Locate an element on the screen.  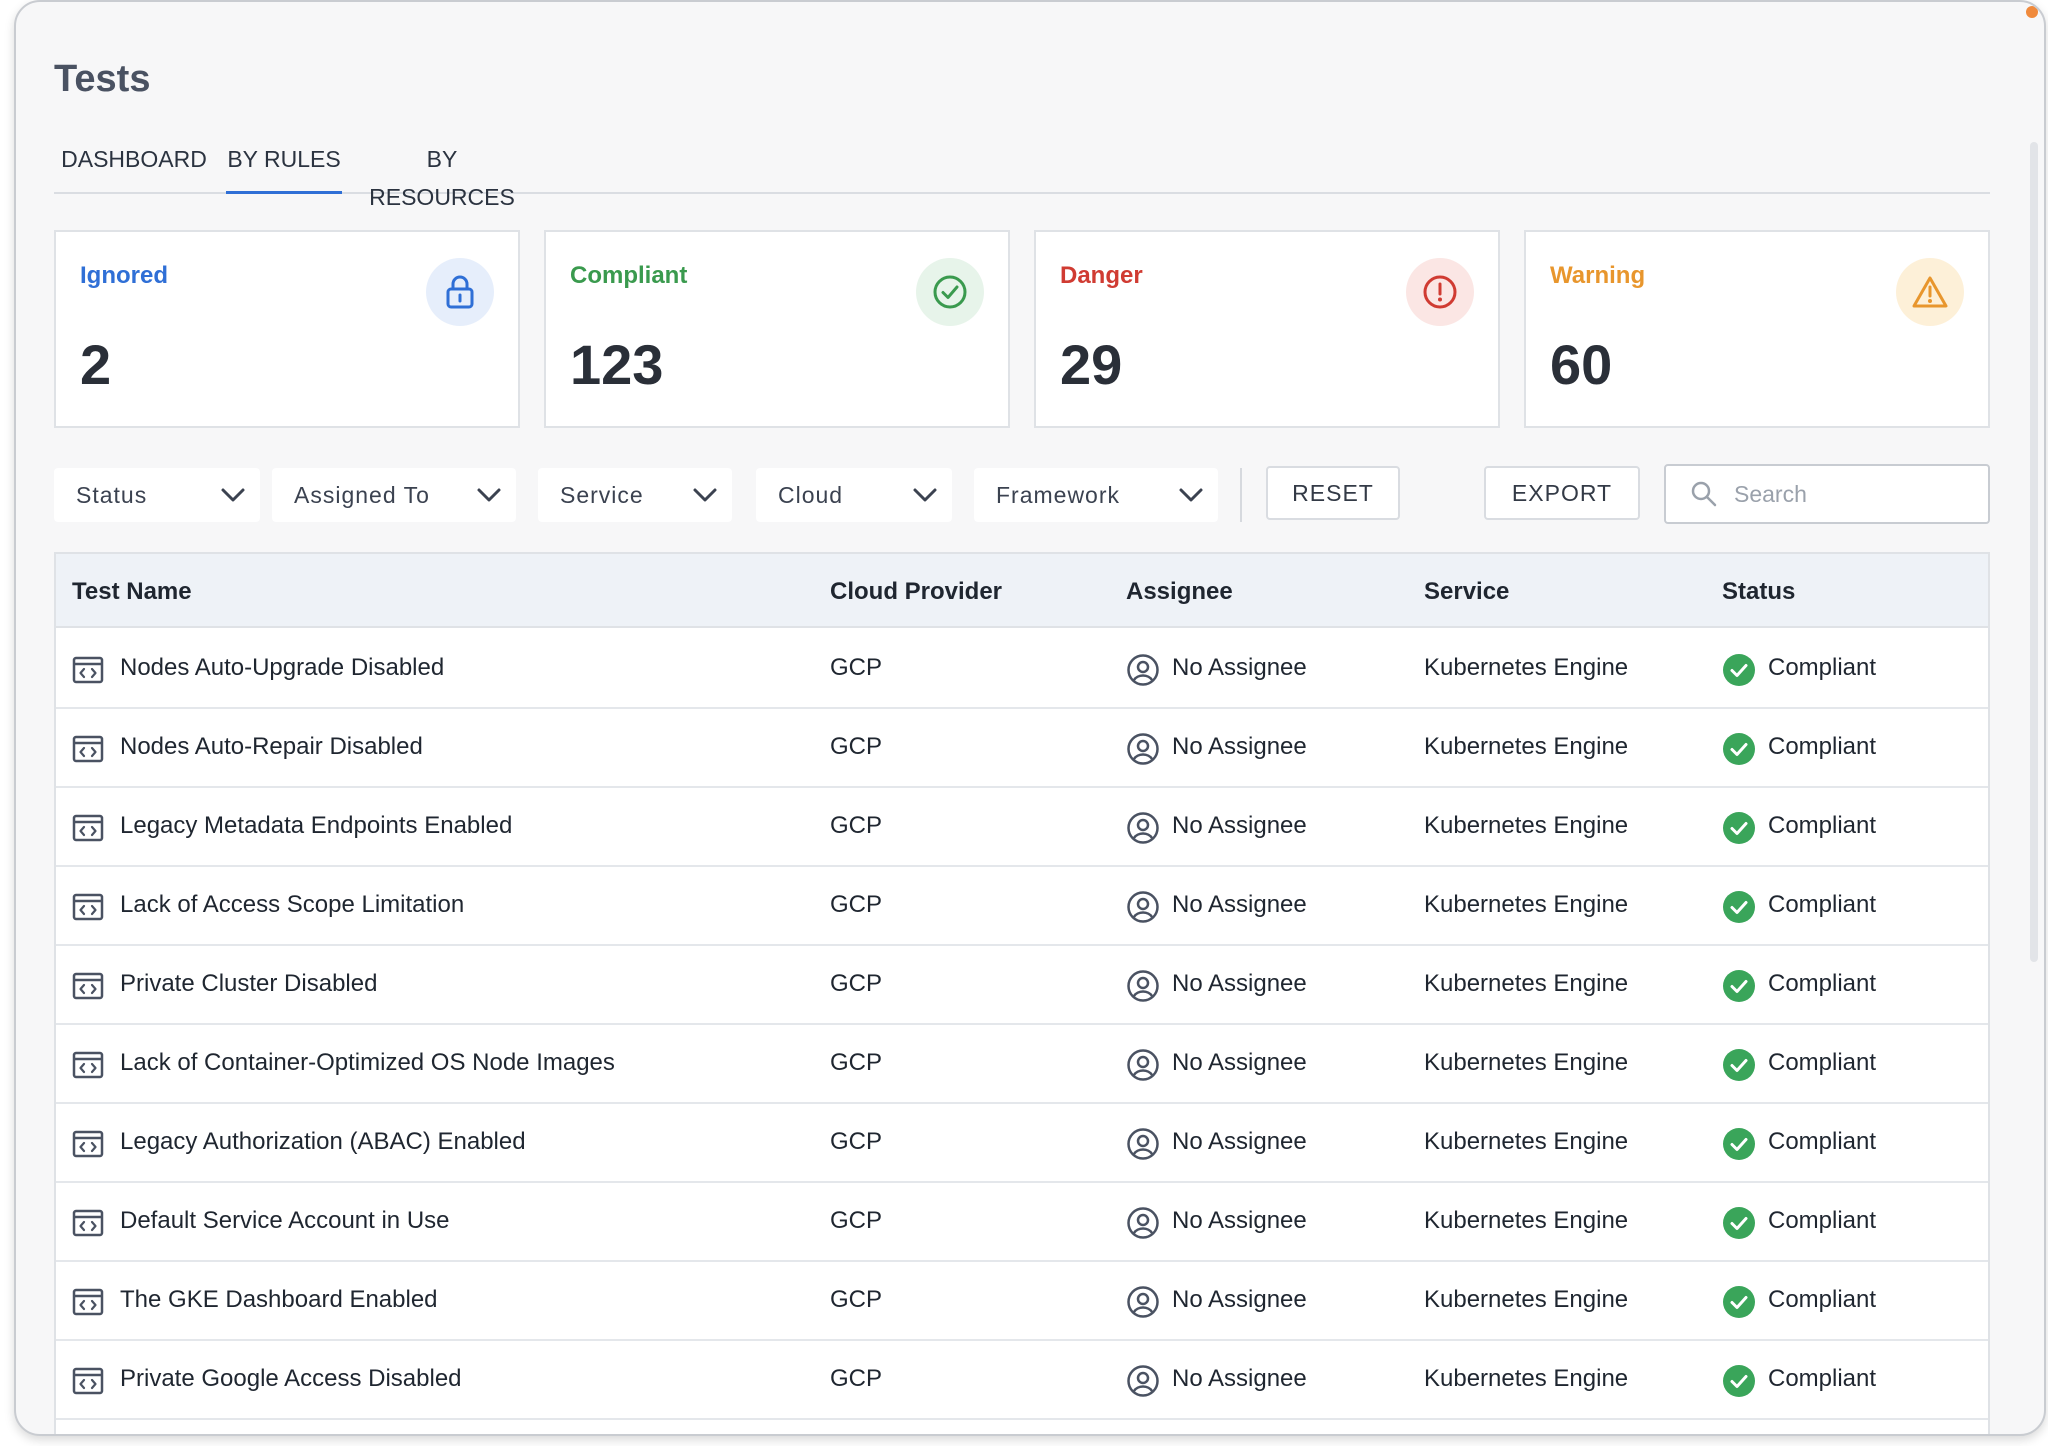
card-value: 2 is located at coordinates (96, 364).